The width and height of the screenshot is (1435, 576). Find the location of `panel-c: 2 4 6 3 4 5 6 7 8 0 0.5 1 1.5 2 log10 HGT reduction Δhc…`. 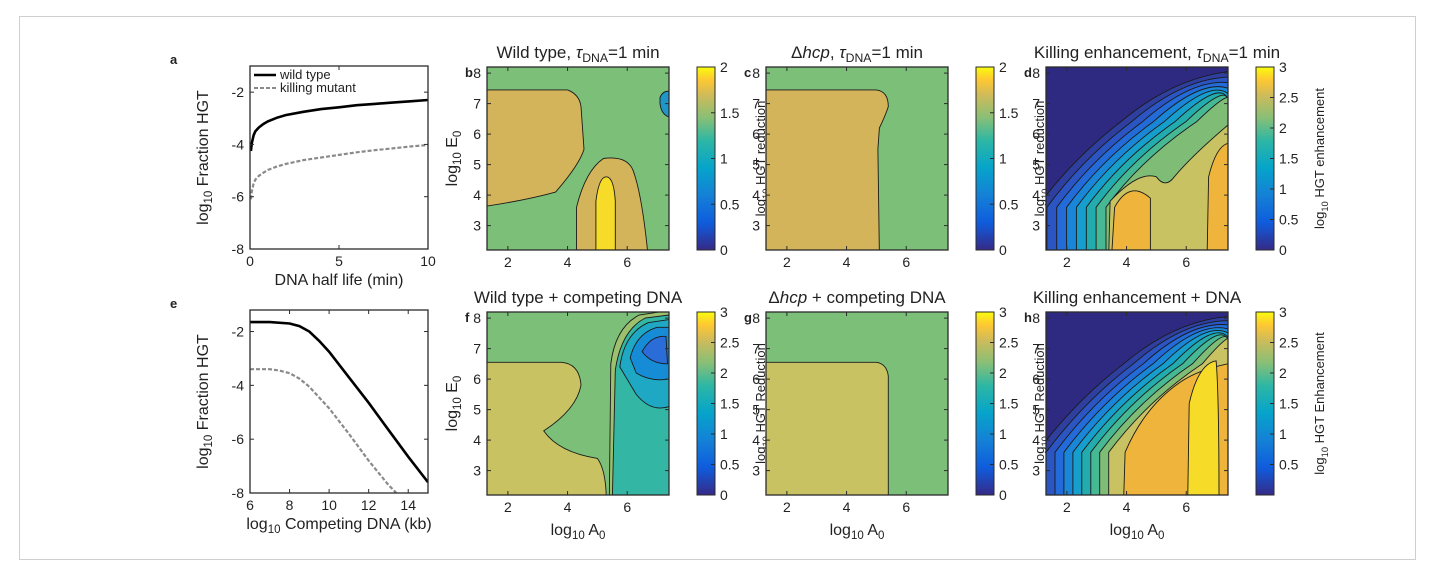

panel-c: 2 4 6 3 4 5 6 7 8 0 0.5 1 1.5 2 log10 HGT reduction Δhc… is located at coordinates (897, 156).